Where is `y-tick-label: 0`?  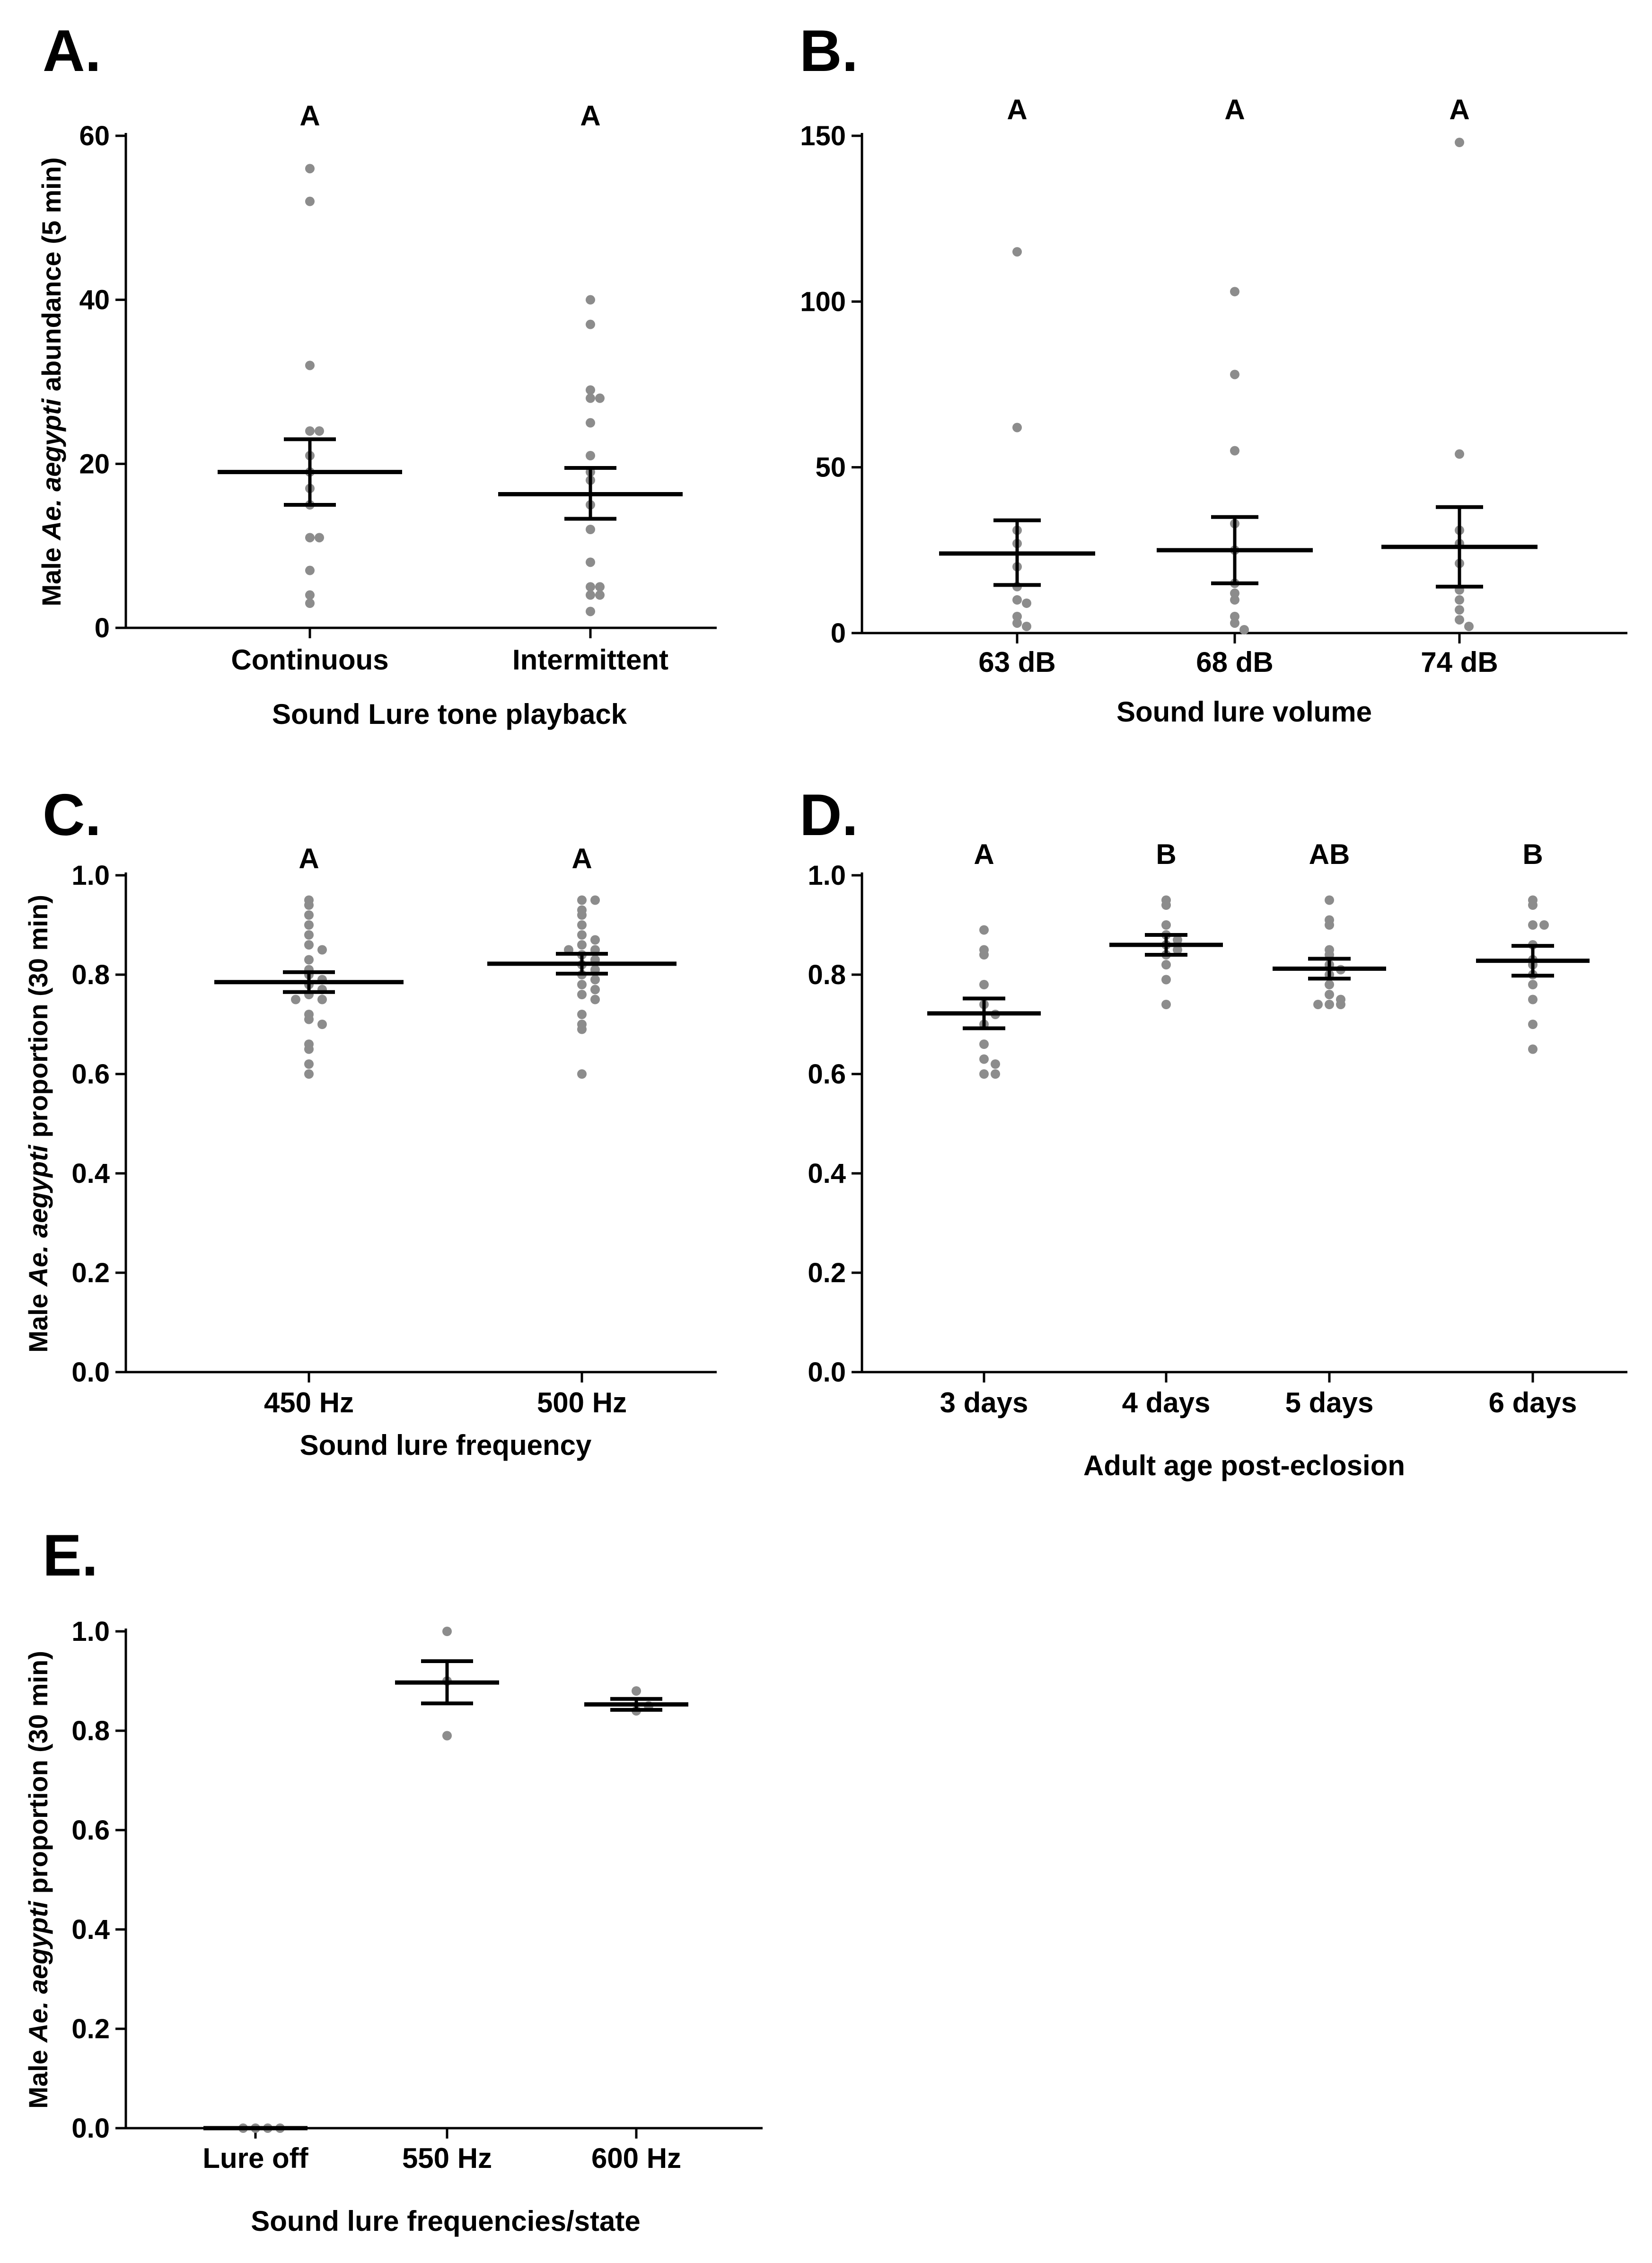
y-tick-label: 0 is located at coordinates (102, 628).